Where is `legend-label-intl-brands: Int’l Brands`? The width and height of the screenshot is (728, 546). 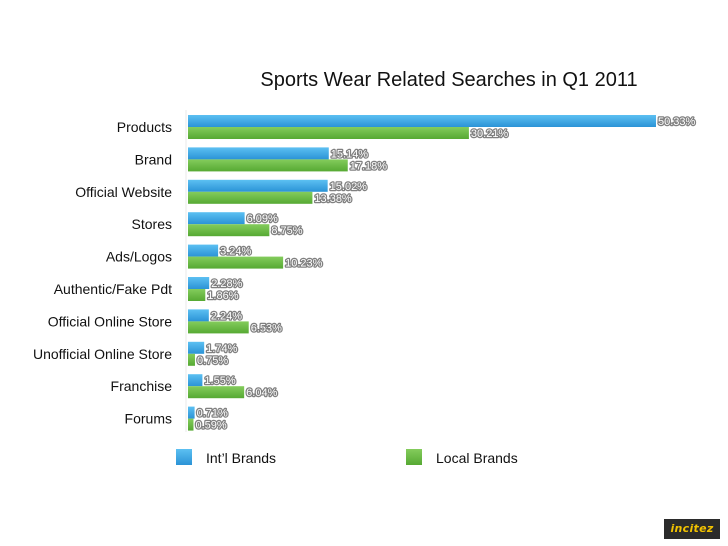 legend-label-intl-brands: Int’l Brands is located at coordinates (241, 458).